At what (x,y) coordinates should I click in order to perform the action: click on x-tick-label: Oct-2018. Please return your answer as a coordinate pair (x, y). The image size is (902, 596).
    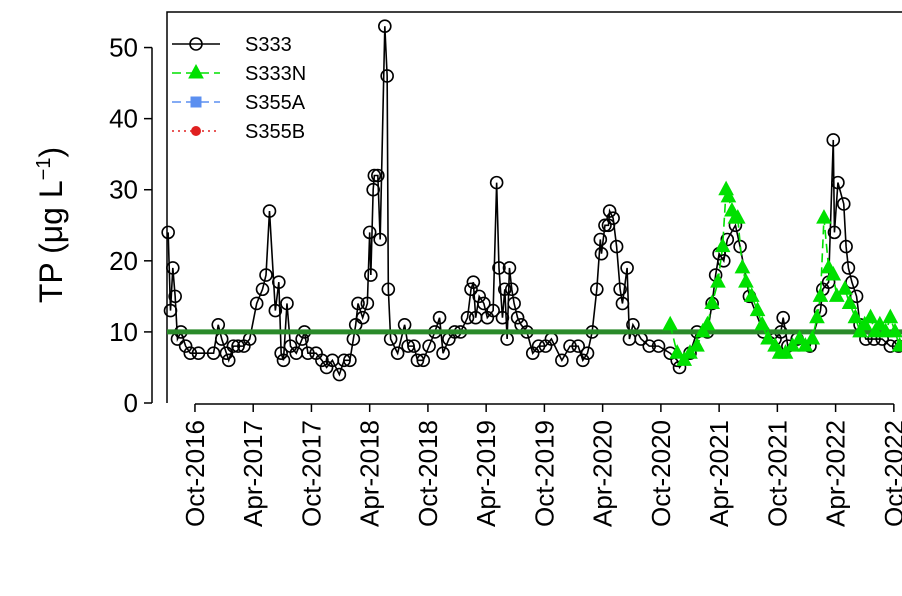
    Looking at the image, I should click on (428, 473).